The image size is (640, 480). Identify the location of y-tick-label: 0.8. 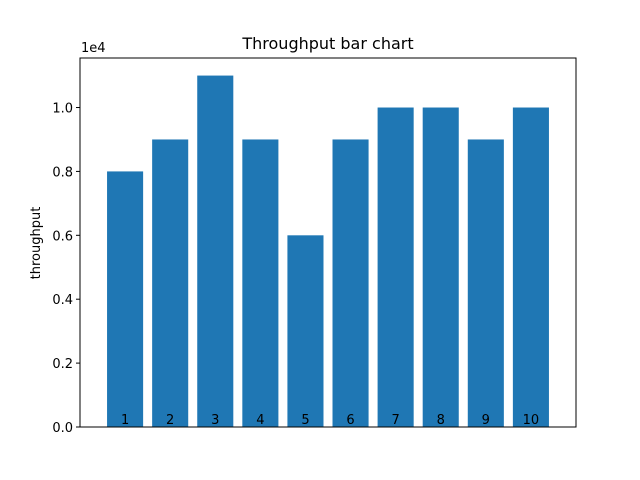
(62, 172).